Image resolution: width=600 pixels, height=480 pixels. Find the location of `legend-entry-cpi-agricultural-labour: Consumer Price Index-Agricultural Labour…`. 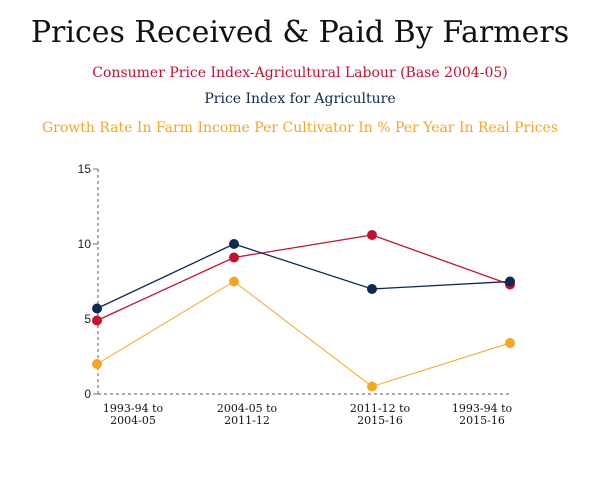

legend-entry-cpi-agricultural-labour: Consumer Price Index-Agricultural Labour… is located at coordinates (299, 73).